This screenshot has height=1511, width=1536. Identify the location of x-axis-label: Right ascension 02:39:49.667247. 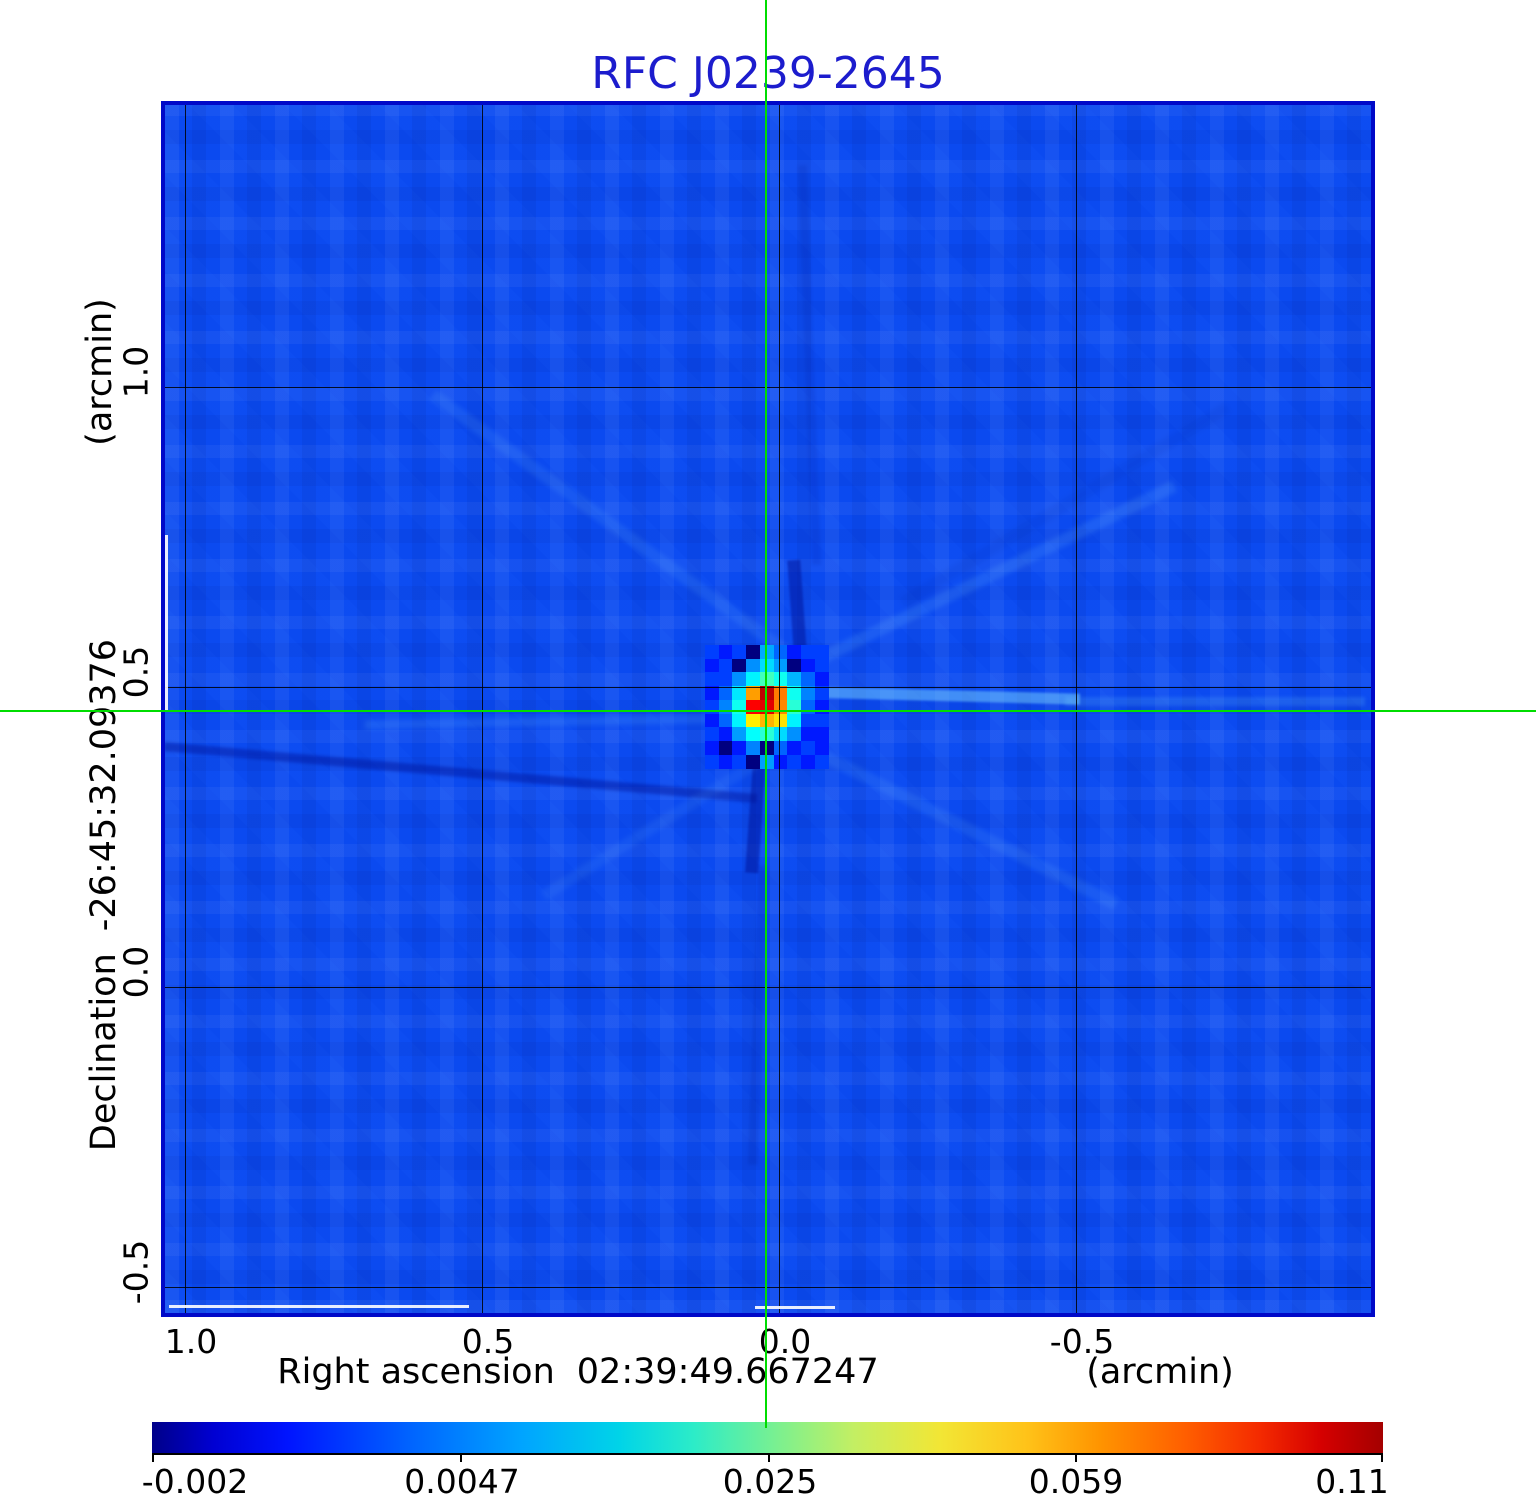
(577, 1372).